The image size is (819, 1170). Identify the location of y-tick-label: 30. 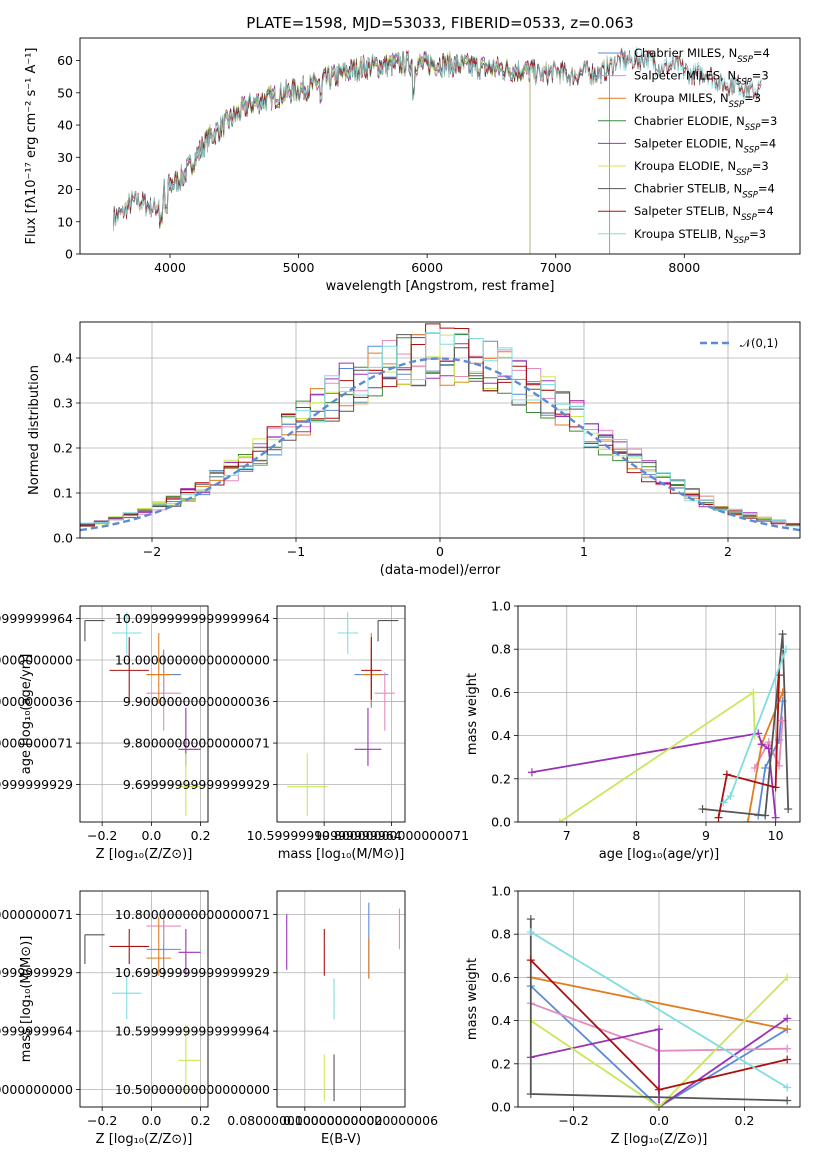
(65, 157).